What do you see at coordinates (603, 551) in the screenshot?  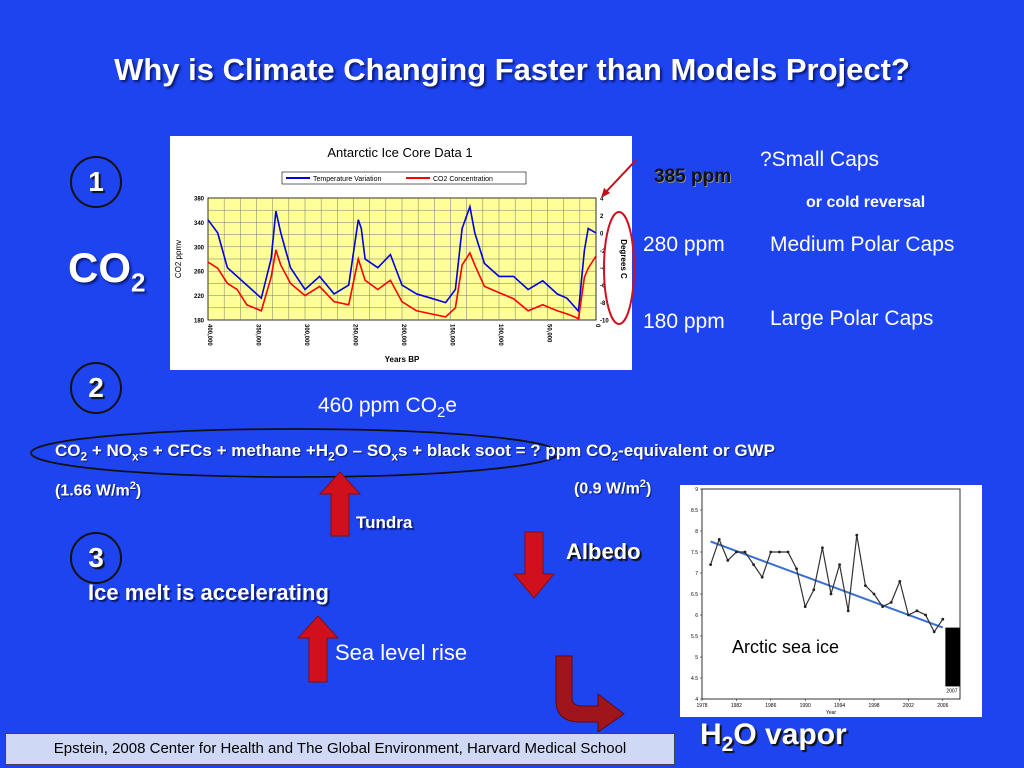 I see `albedo-label: Albedo` at bounding box center [603, 551].